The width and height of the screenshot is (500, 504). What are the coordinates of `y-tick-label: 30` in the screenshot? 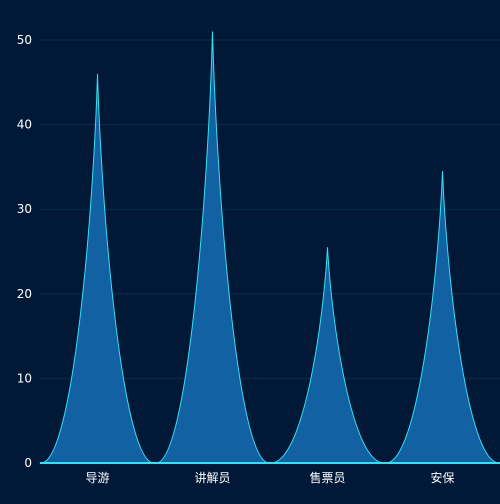 It's located at (24, 209).